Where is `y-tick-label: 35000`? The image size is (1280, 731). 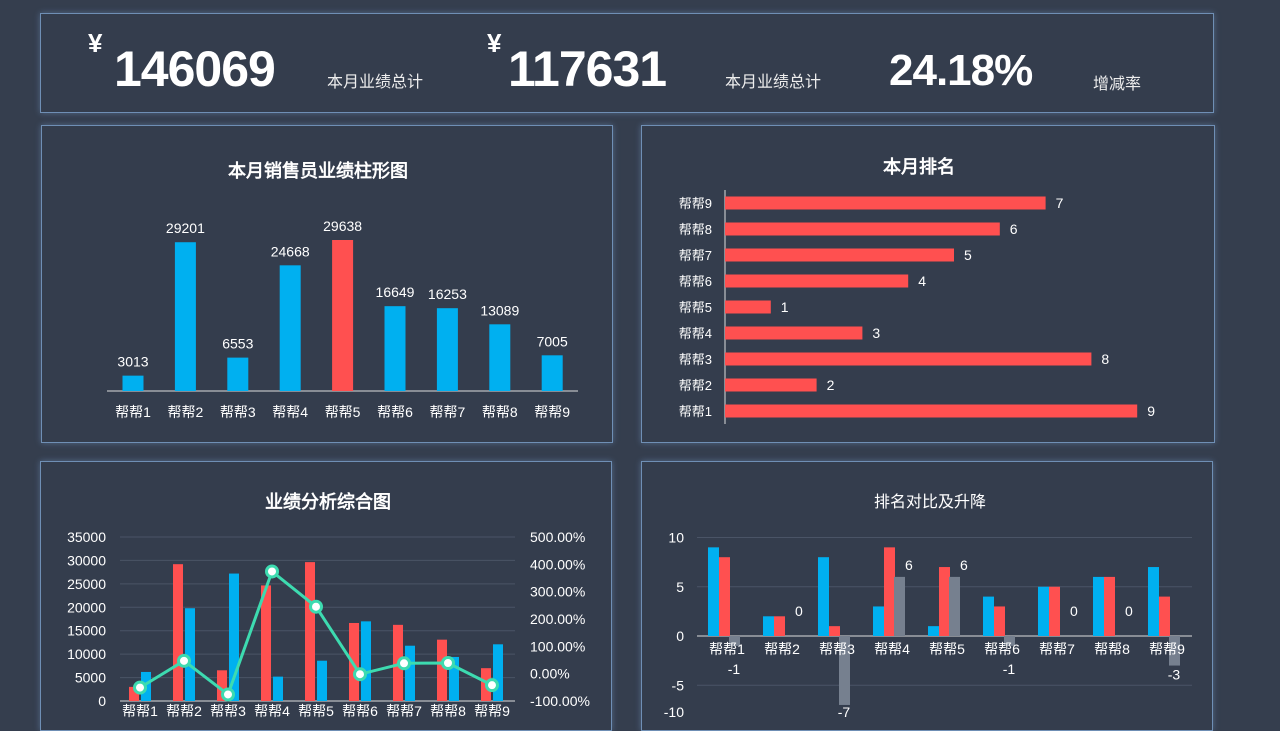
y-tick-label: 35000 is located at coordinates (86, 537).